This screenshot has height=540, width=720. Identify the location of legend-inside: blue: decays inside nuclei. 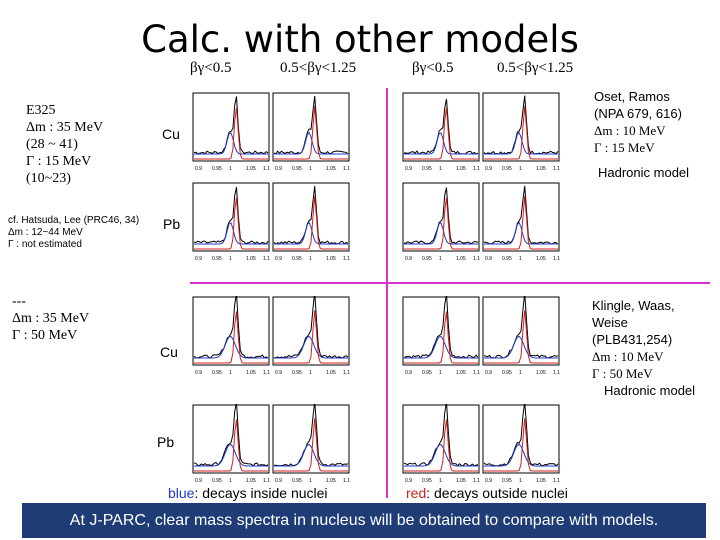
(248, 493).